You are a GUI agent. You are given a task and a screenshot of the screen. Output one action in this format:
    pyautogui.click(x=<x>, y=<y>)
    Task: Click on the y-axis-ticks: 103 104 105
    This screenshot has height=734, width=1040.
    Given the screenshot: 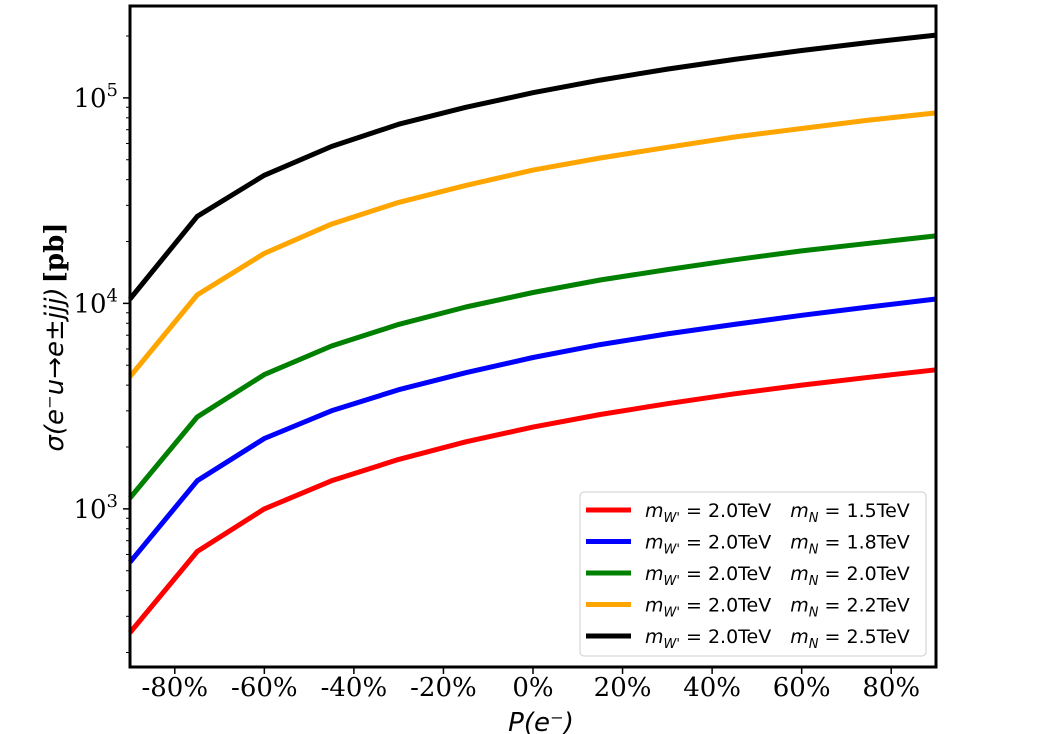 What is the action you would take?
    pyautogui.click(x=101, y=302)
    